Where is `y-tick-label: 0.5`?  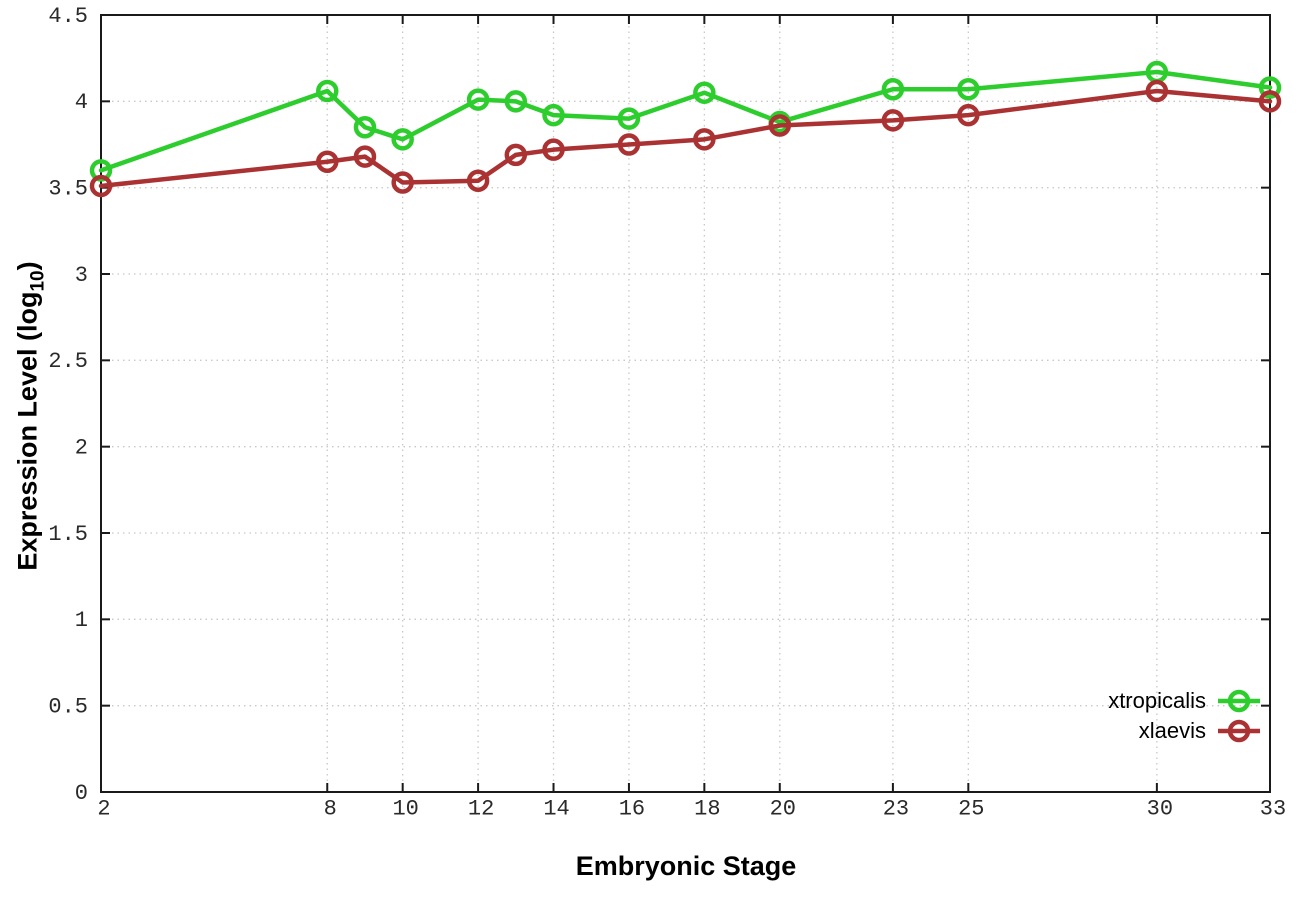
y-tick-label: 0.5 is located at coordinates (68, 706).